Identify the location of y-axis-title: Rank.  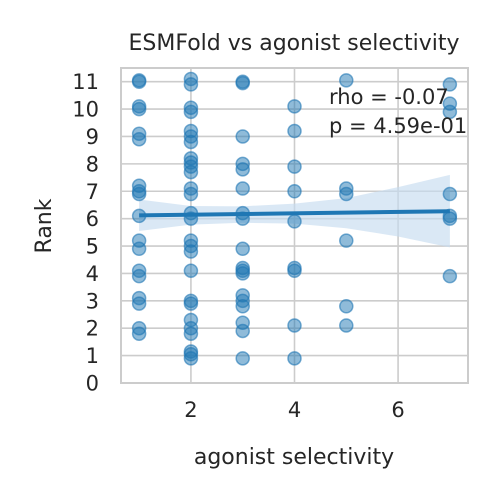
(44, 225).